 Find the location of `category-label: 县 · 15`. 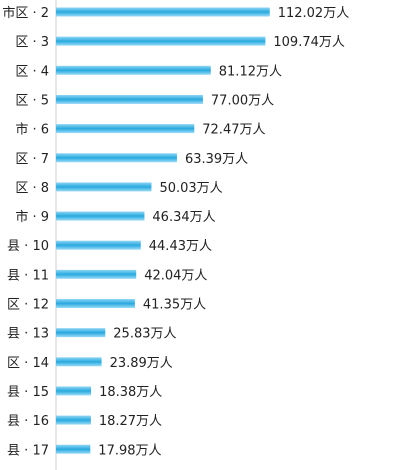

category-label: 县 · 15 is located at coordinates (28, 392).